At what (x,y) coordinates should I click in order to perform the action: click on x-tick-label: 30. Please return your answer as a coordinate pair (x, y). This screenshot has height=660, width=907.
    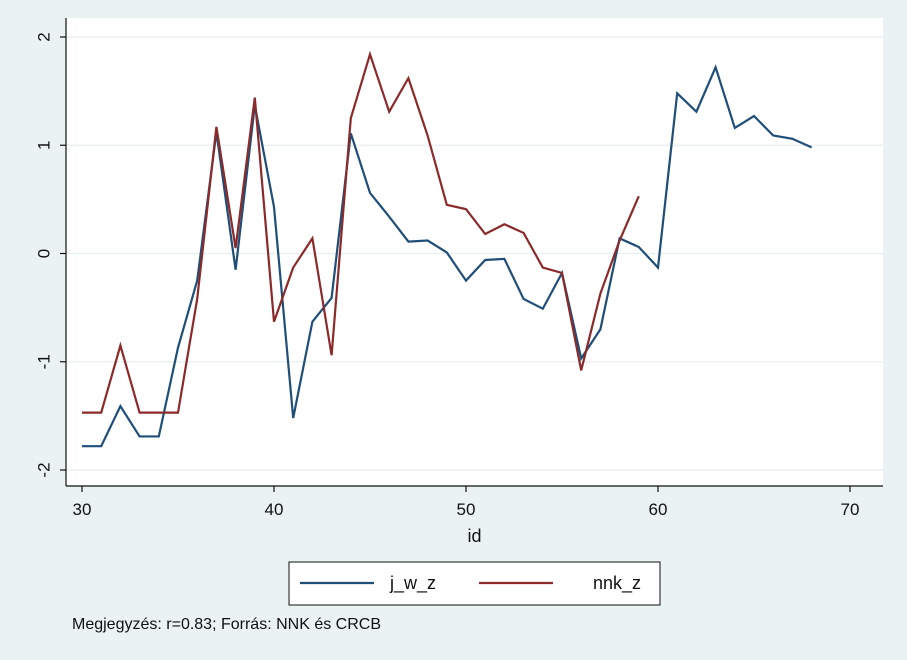
    Looking at the image, I should click on (82, 509).